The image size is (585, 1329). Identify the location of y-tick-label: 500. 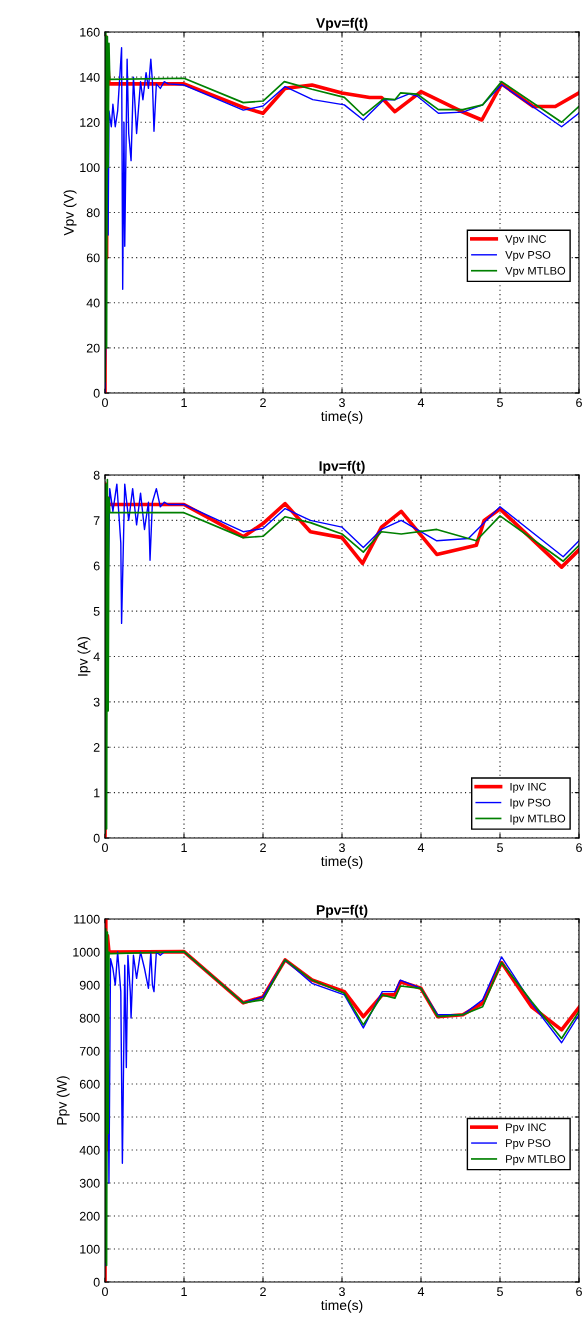
(89, 1117).